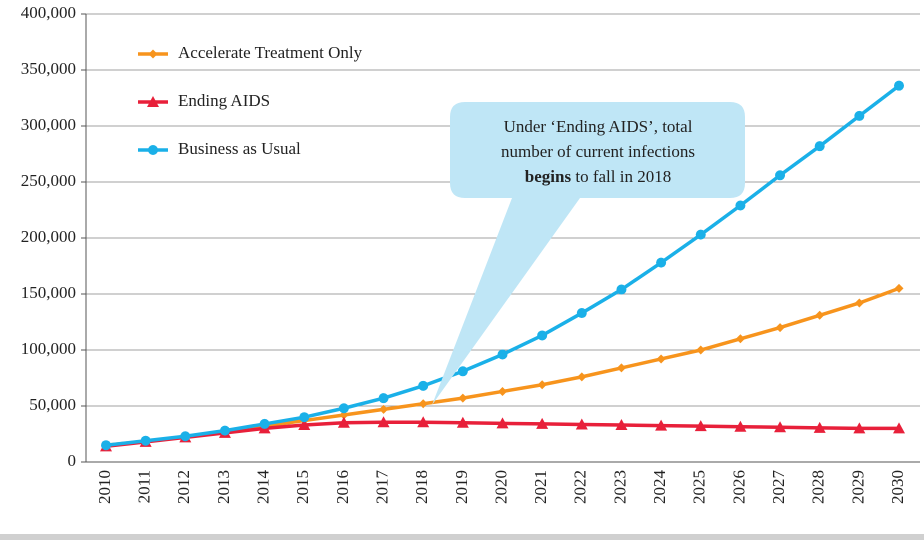 This screenshot has height=540, width=924. I want to click on x-tick-label: 2017, so click(381, 487).